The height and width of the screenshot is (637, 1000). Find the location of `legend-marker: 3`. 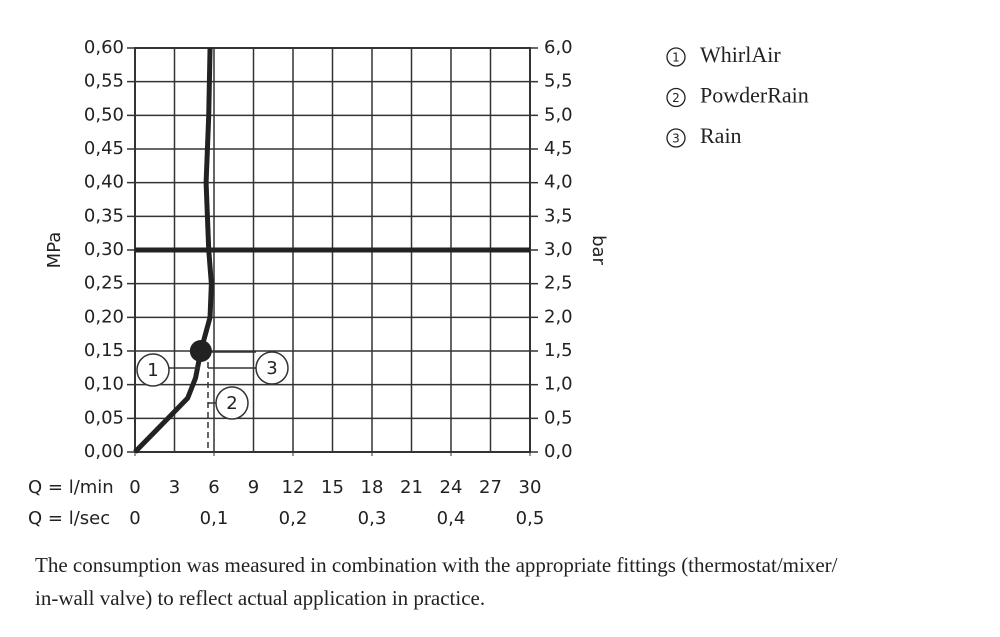

legend-marker: 3 is located at coordinates (676, 139).